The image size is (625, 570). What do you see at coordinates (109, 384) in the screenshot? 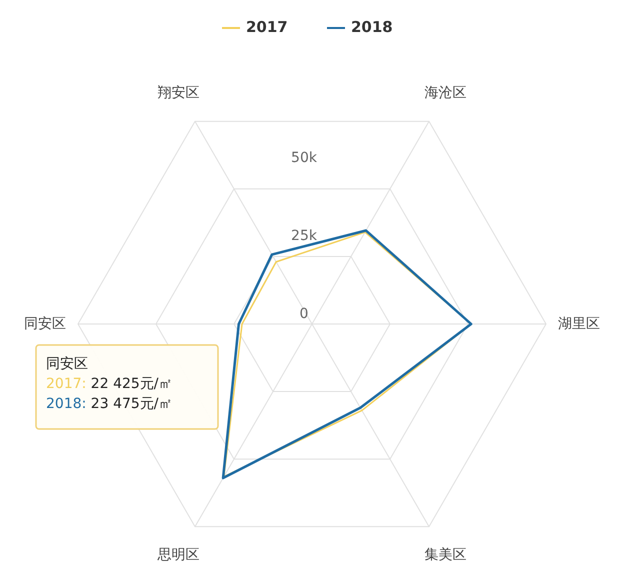
I see `text: 2017: 22 425元/㎡` at bounding box center [109, 384].